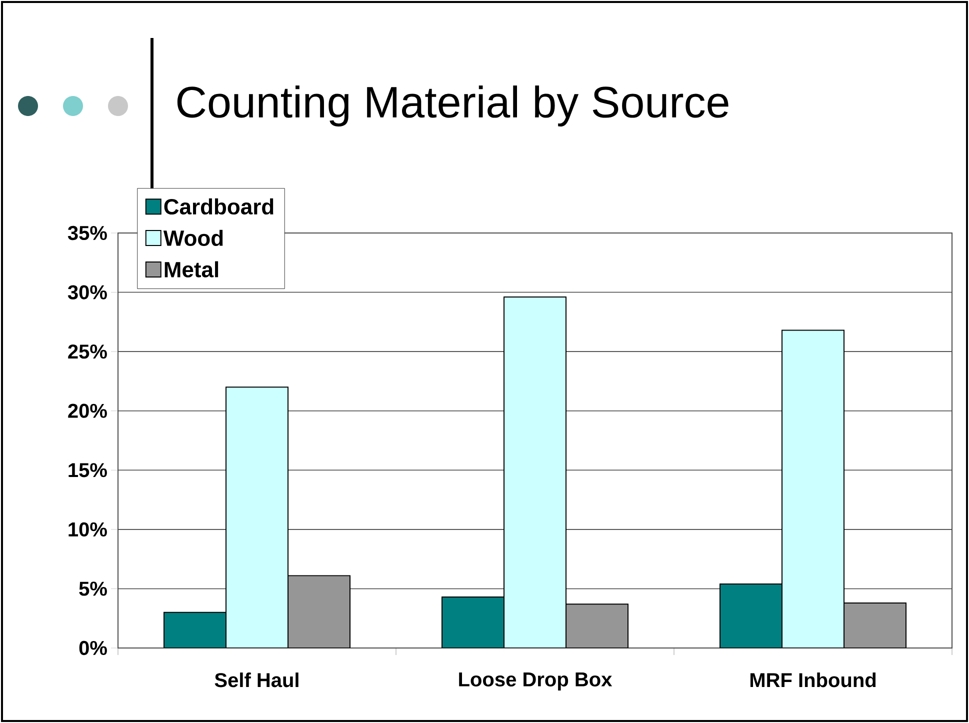 This screenshot has width=969, height=723. Describe the element at coordinates (87, 411) in the screenshot. I see `y-tick-label: 20%` at that location.